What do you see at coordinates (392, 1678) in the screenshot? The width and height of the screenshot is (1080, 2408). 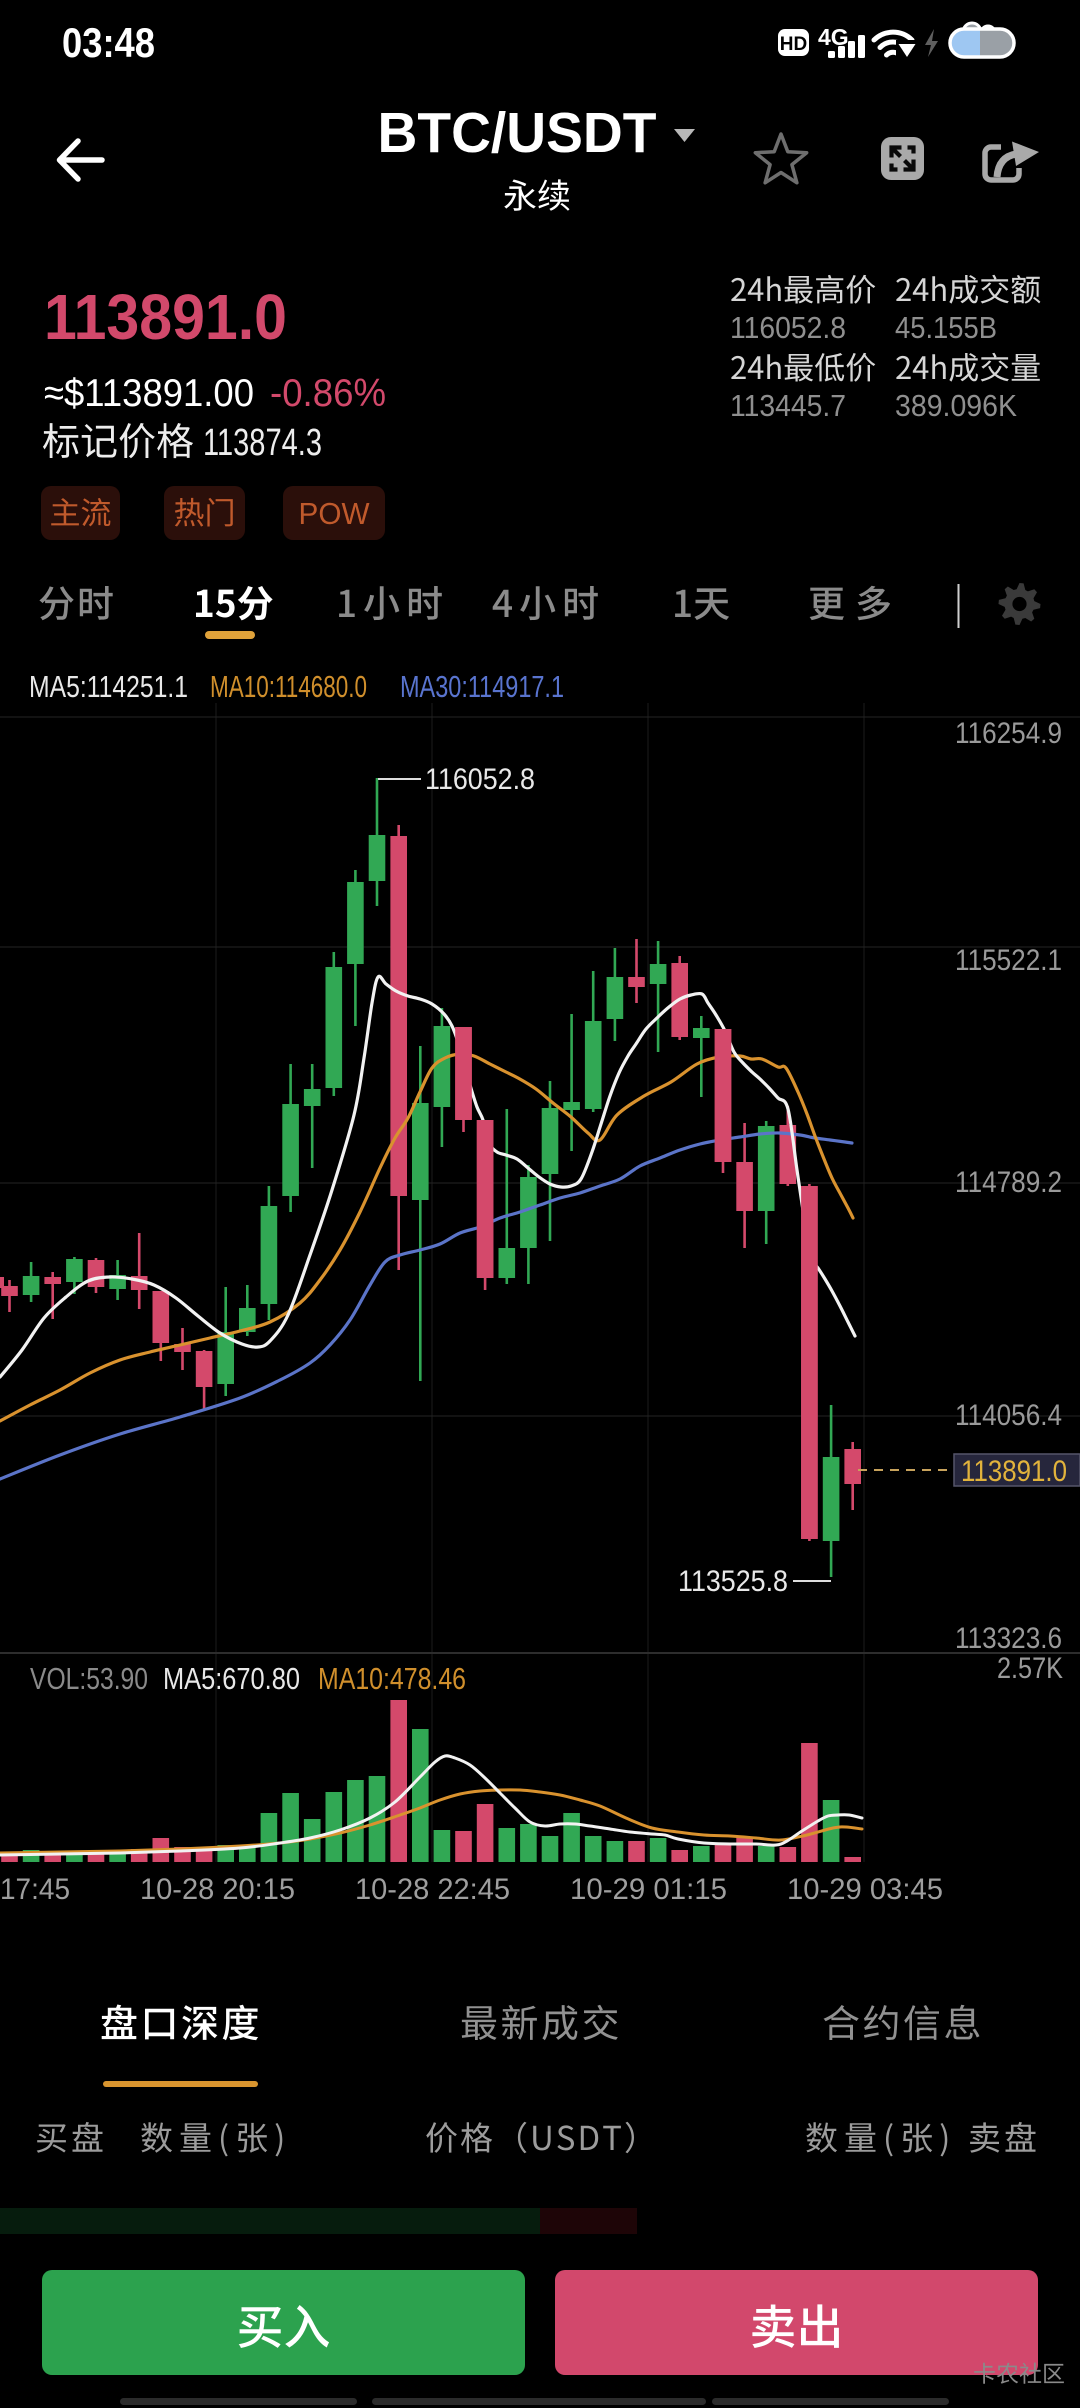 I see `svg-text: MA10:478.46` at bounding box center [392, 1678].